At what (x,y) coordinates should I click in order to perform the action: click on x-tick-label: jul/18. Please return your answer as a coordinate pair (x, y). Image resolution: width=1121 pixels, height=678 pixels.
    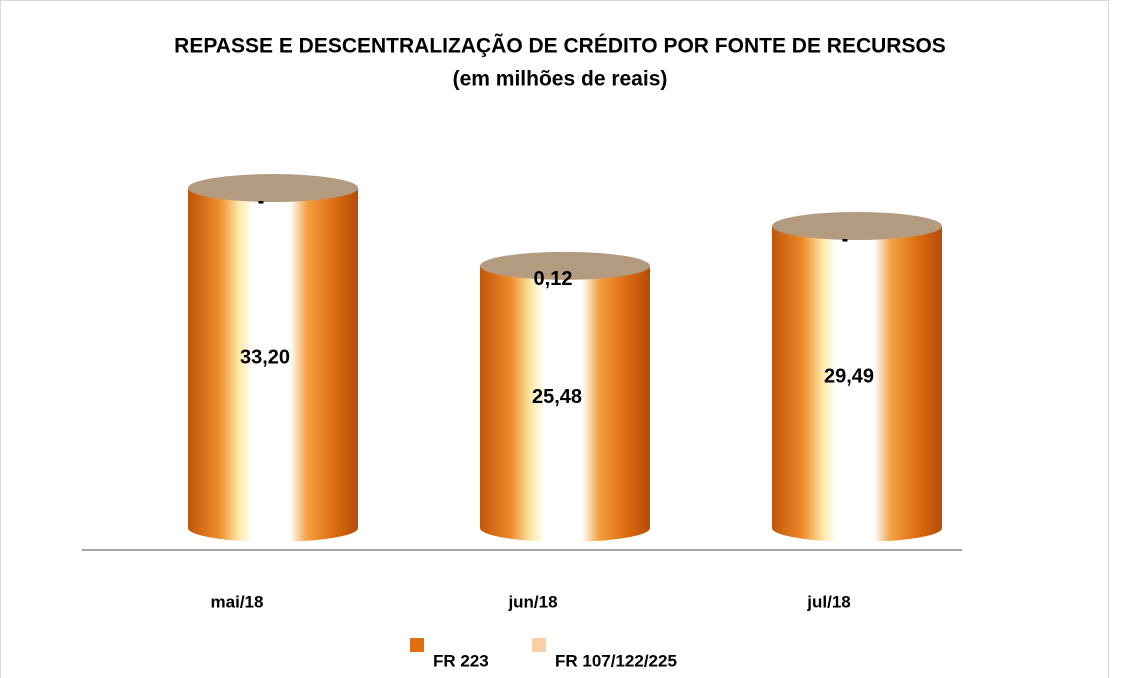
    Looking at the image, I should click on (828, 601).